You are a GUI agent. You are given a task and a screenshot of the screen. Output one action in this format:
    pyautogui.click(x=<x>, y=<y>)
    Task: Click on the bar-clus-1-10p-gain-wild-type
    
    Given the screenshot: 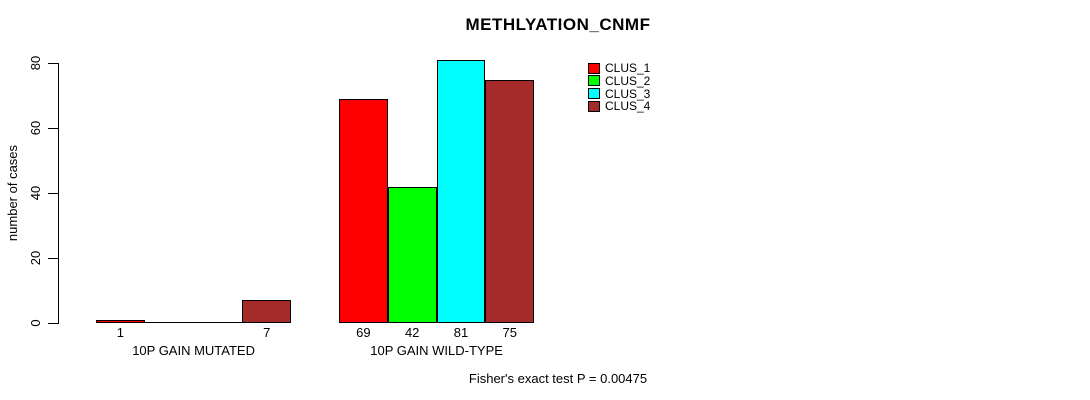 What is the action you would take?
    pyautogui.click(x=363, y=211)
    